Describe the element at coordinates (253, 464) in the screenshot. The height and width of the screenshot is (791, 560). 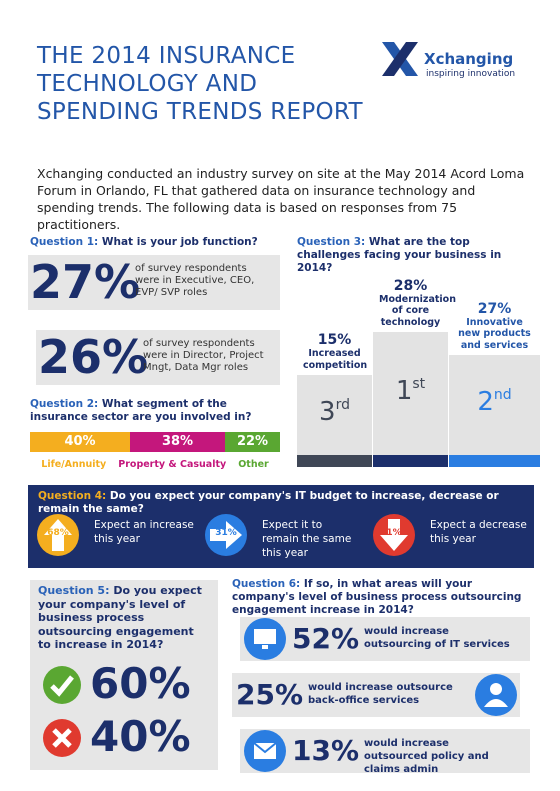
I see `legend-entry: Other` at that location.